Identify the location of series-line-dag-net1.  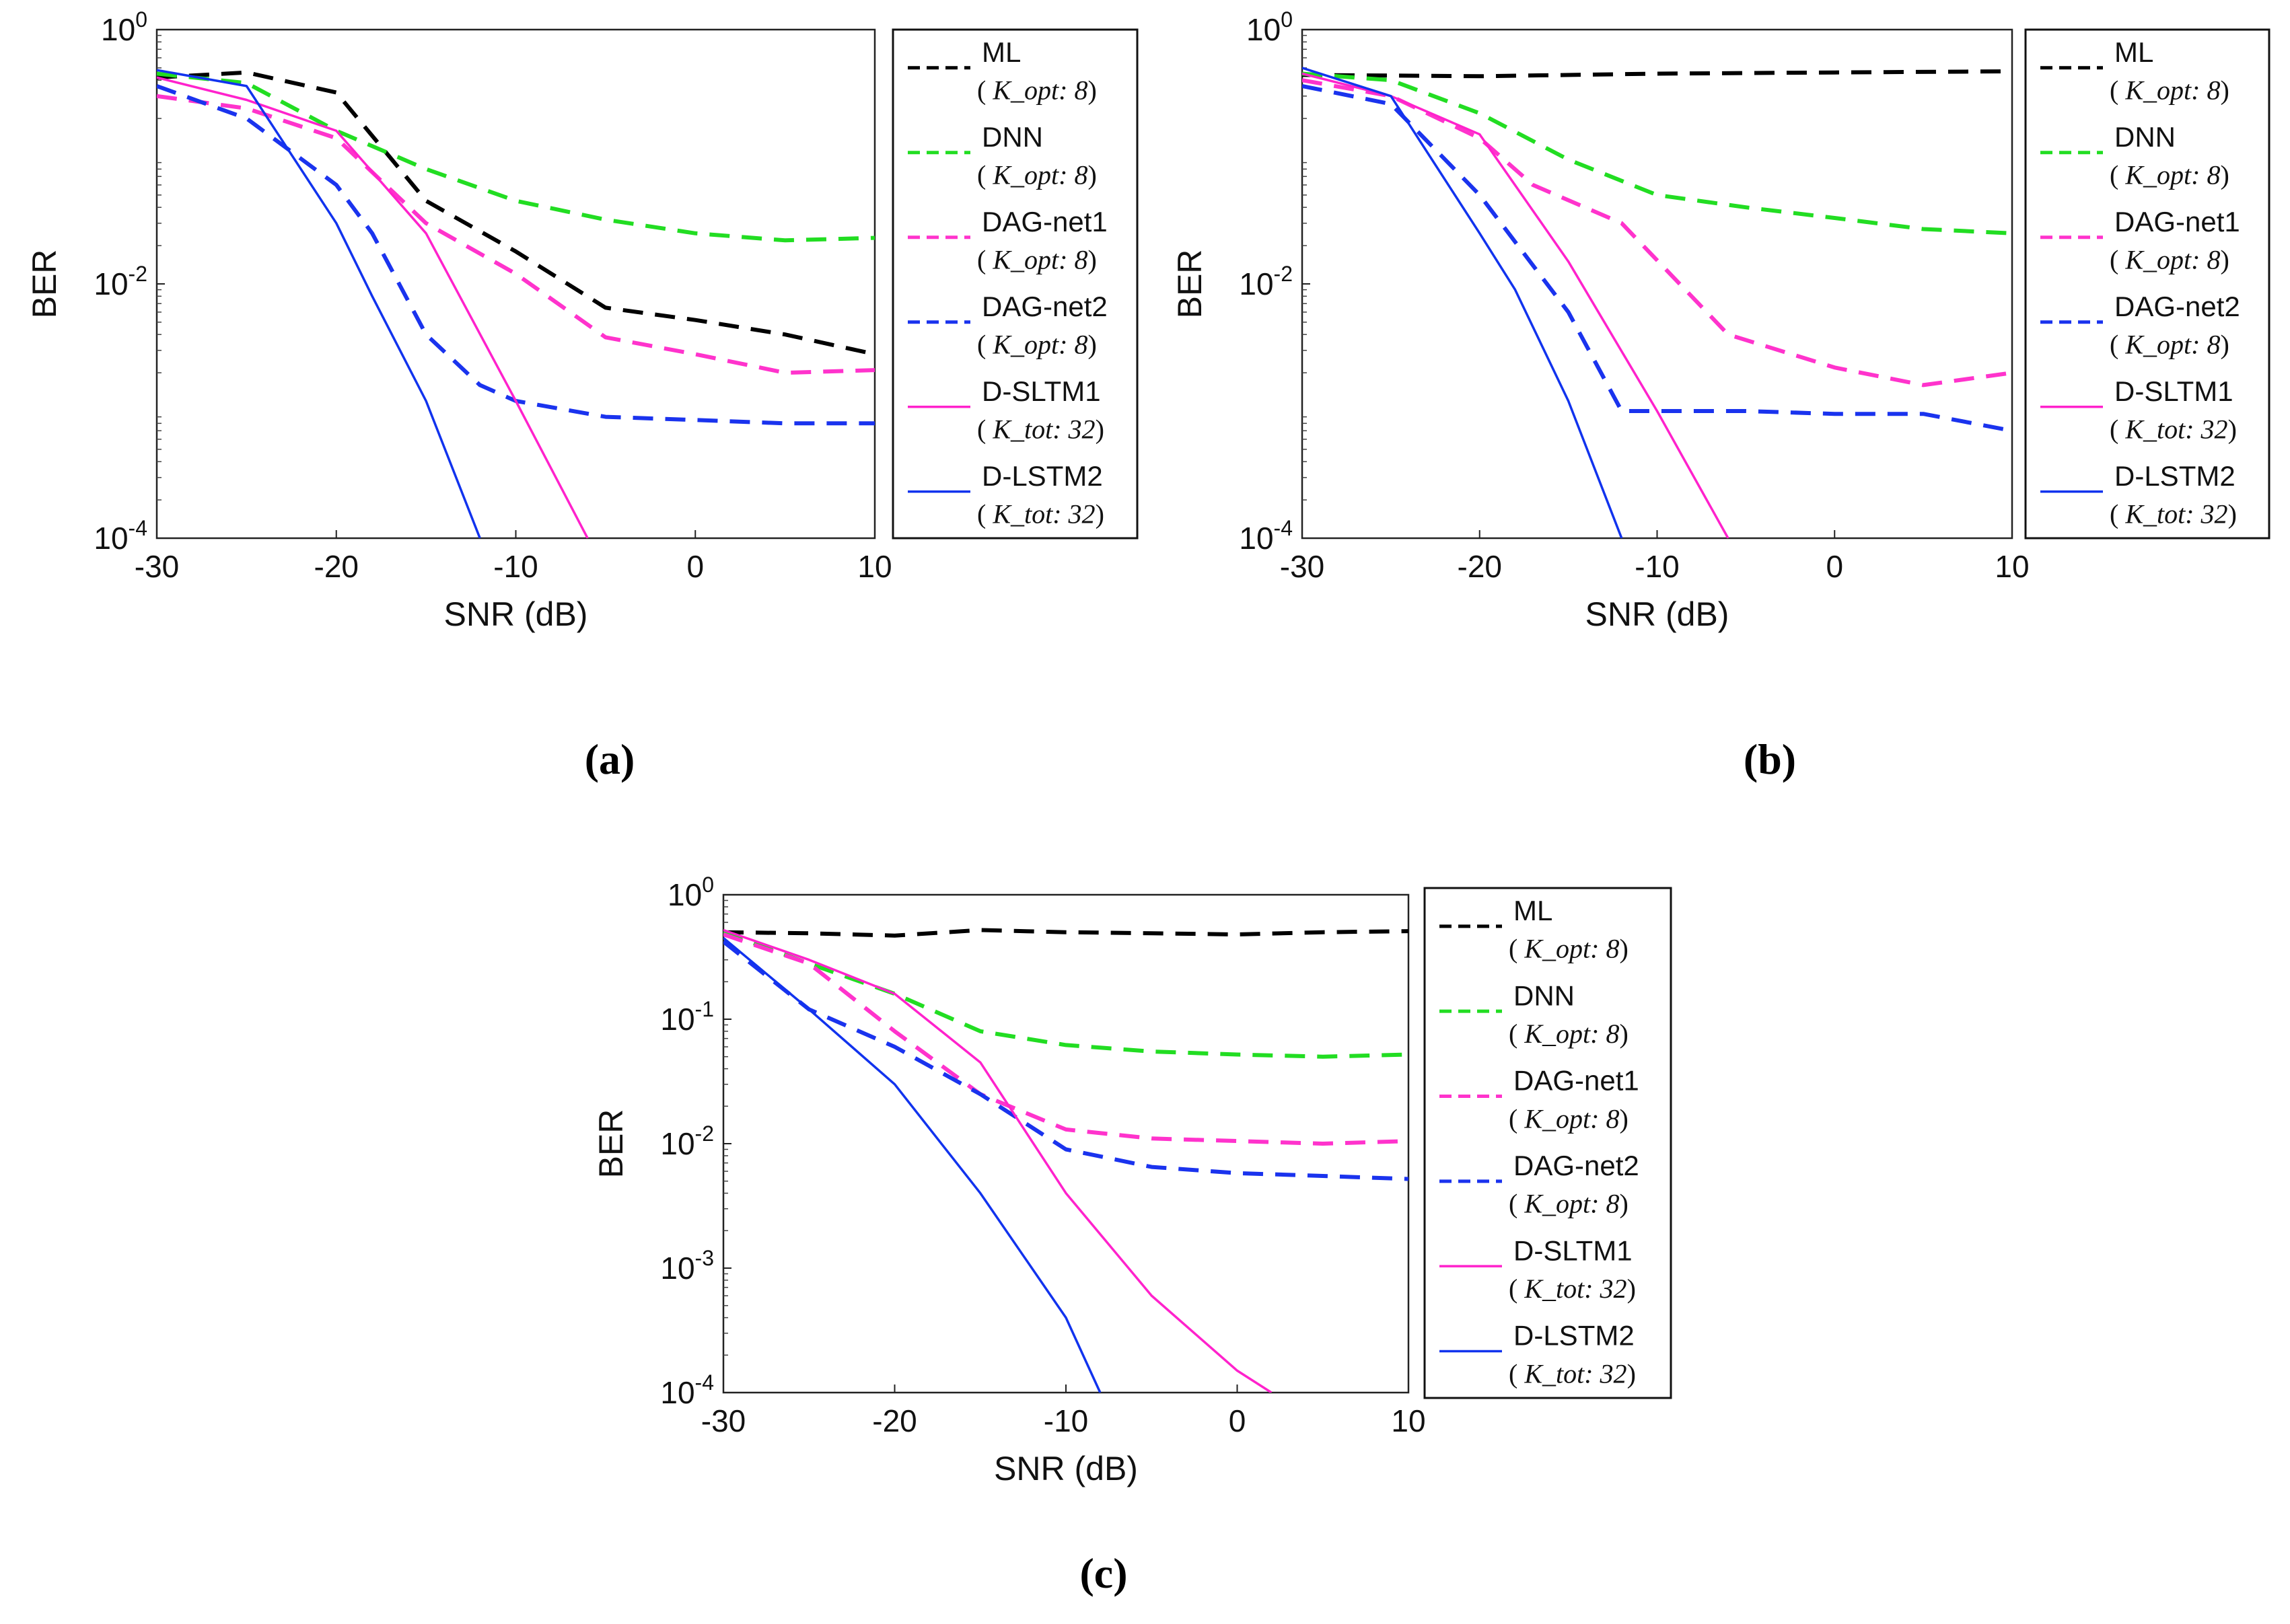
(1065, 1039).